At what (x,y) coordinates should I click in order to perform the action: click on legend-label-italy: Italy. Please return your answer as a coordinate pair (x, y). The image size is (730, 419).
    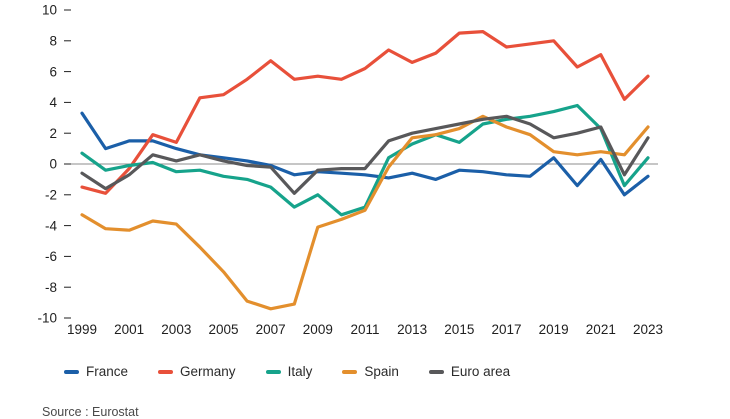
    Looking at the image, I should click on (300, 372).